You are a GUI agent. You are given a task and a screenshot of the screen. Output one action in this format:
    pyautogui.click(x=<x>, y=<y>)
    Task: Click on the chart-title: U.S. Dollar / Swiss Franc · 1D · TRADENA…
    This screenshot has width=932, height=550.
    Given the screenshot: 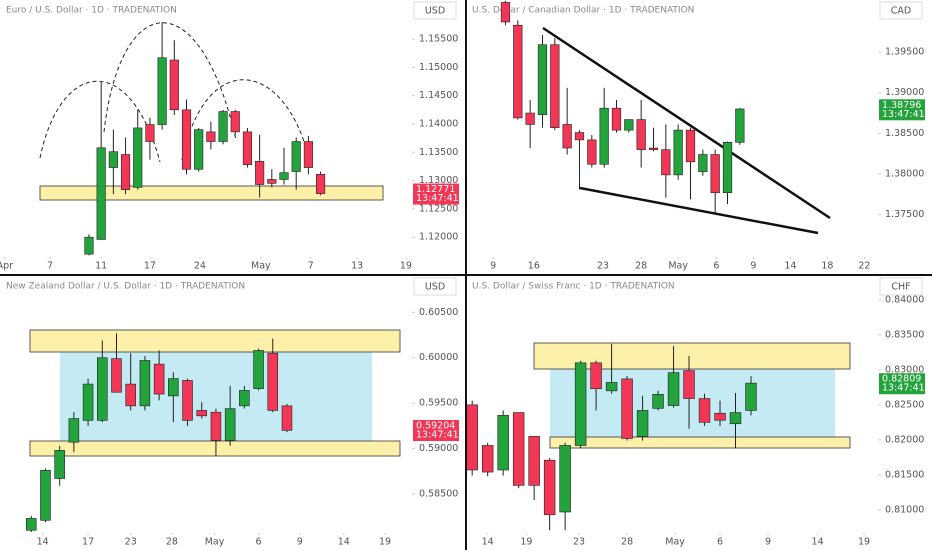 What is the action you would take?
    pyautogui.click(x=573, y=287)
    